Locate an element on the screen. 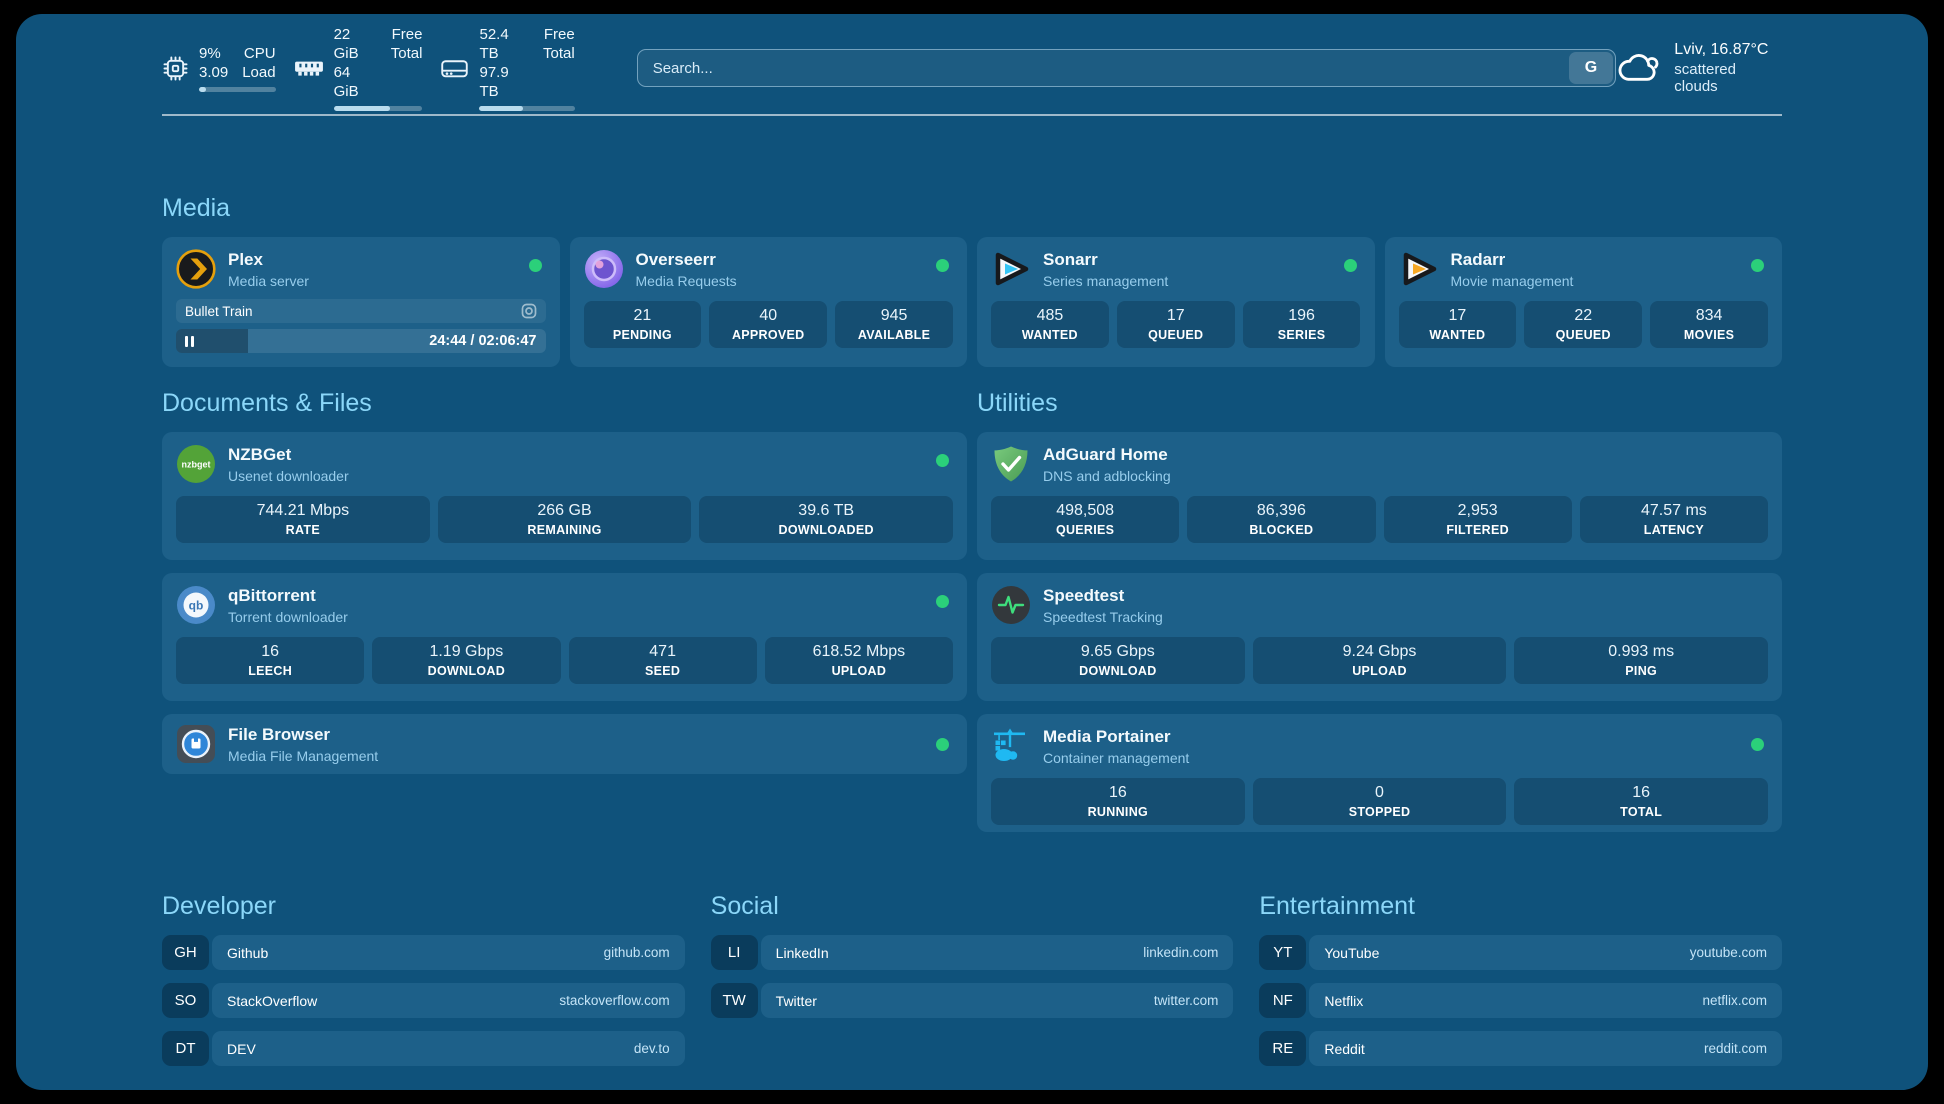  overseerr-stat-approved: 40 APPROVED is located at coordinates (768, 324).